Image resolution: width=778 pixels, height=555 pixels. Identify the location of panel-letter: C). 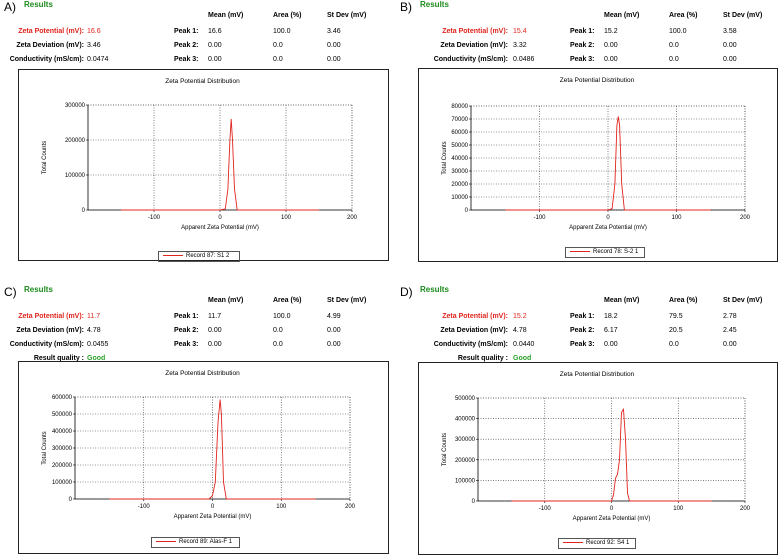
(10, 292).